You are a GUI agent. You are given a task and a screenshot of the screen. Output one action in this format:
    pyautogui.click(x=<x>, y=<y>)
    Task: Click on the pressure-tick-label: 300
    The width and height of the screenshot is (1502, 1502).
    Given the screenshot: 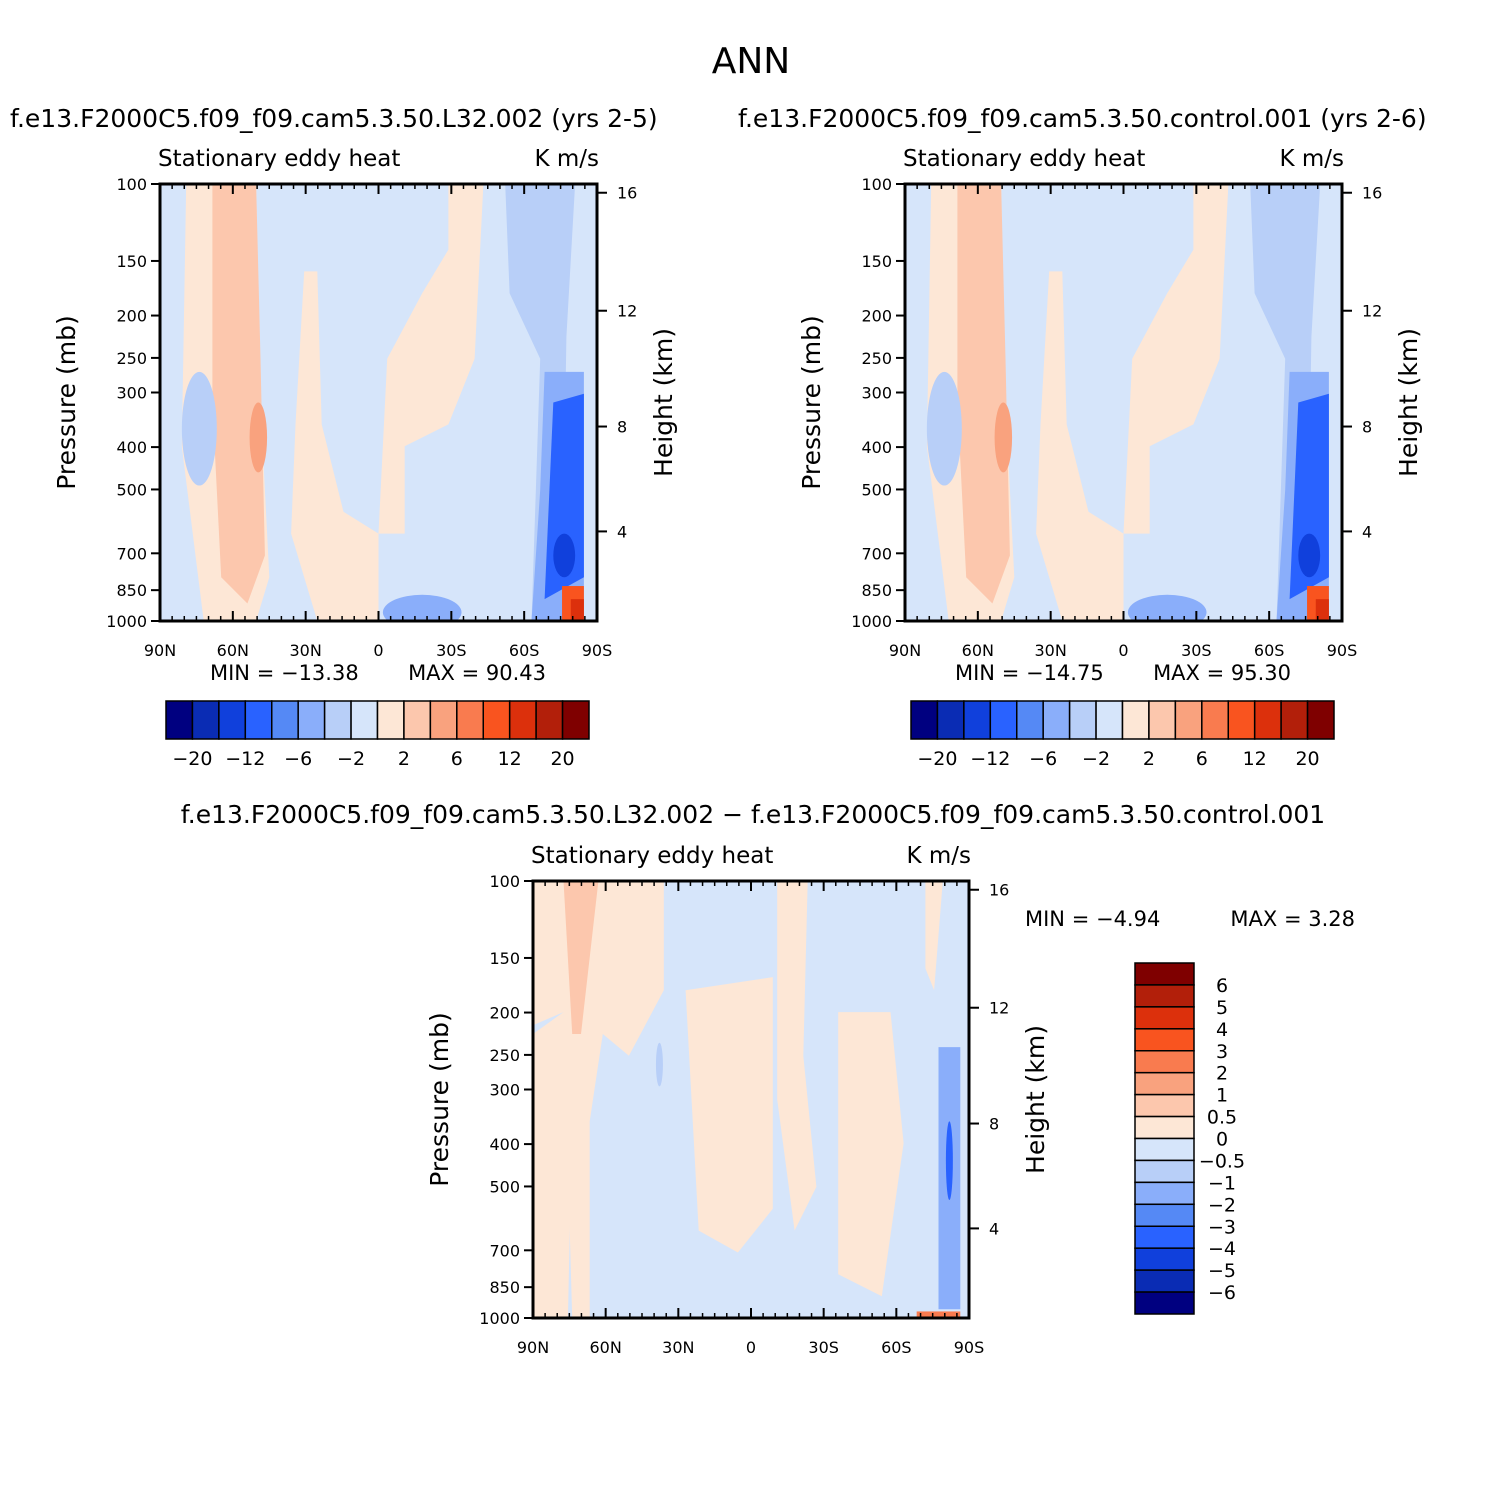 What is the action you would take?
    pyautogui.click(x=504, y=1090)
    